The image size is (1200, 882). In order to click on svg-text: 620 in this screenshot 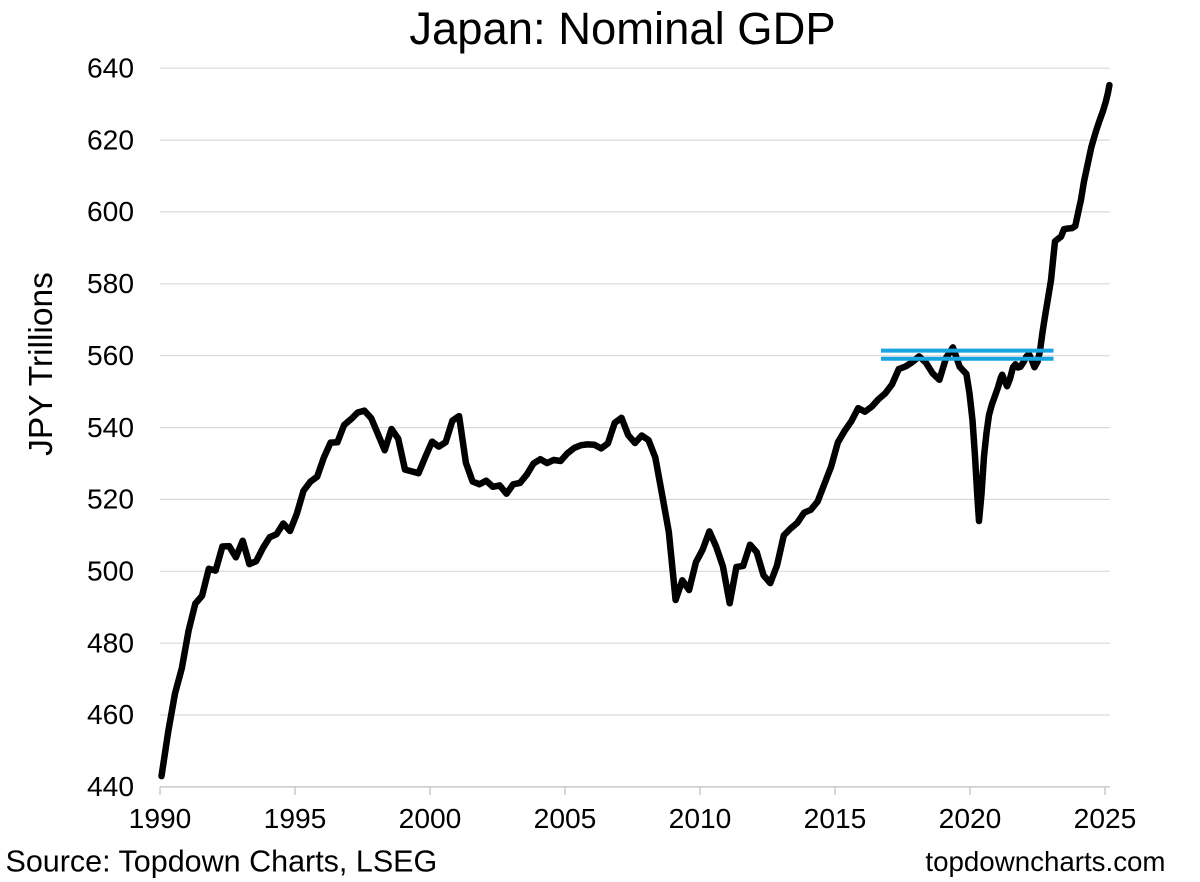, I will do `click(110, 139)`.